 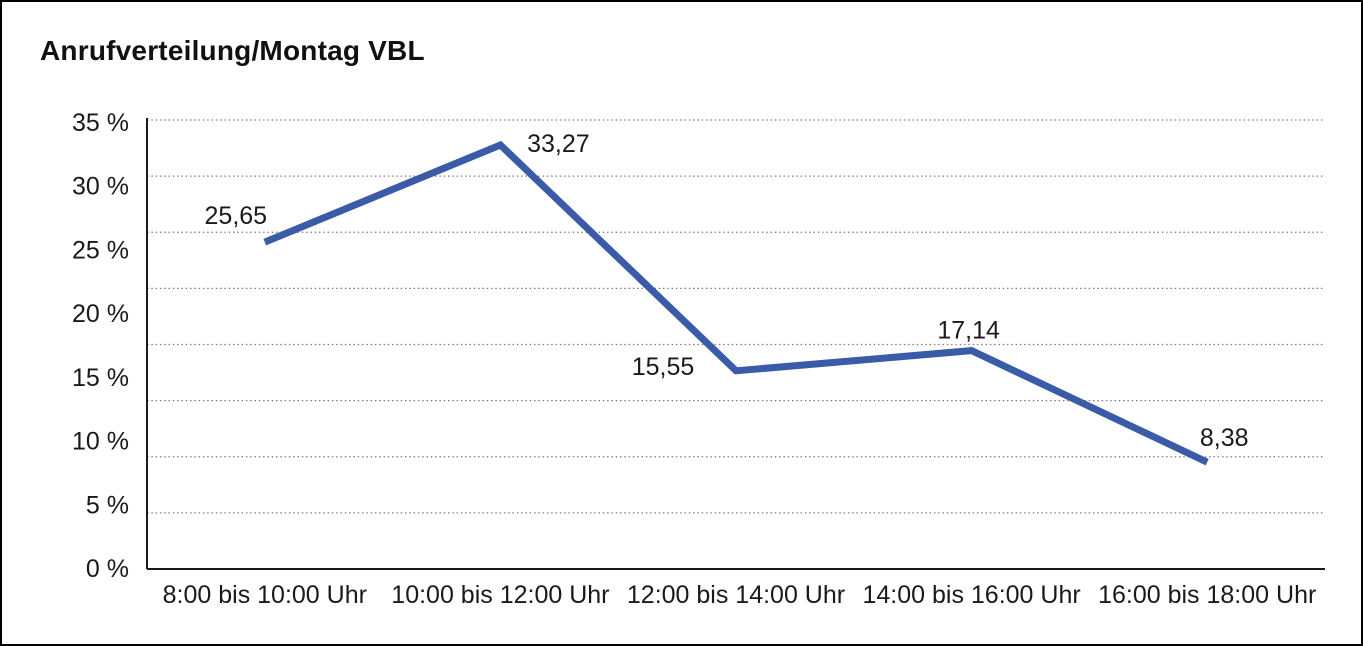 I want to click on chart-title: Anrufverteilung/Montag VBL, so click(x=232, y=50).